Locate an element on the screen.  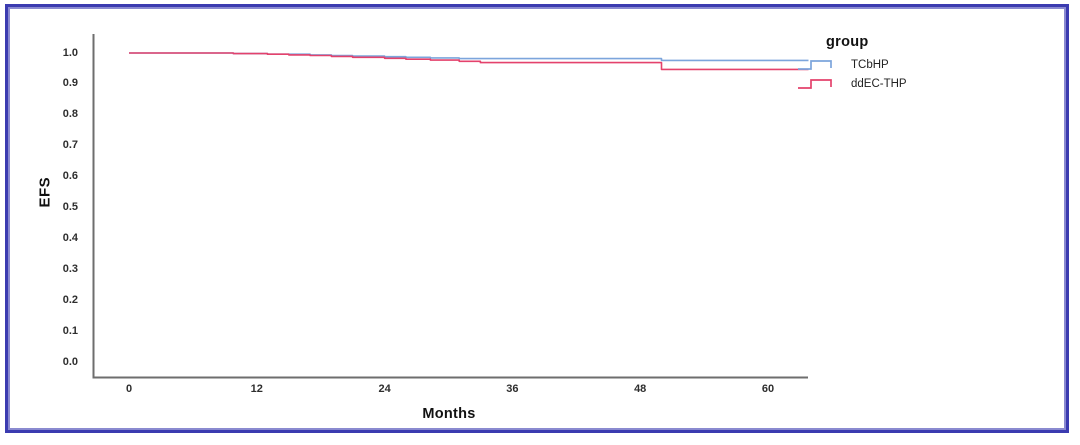
y-tick-label: 0.0 is located at coordinates (70, 361).